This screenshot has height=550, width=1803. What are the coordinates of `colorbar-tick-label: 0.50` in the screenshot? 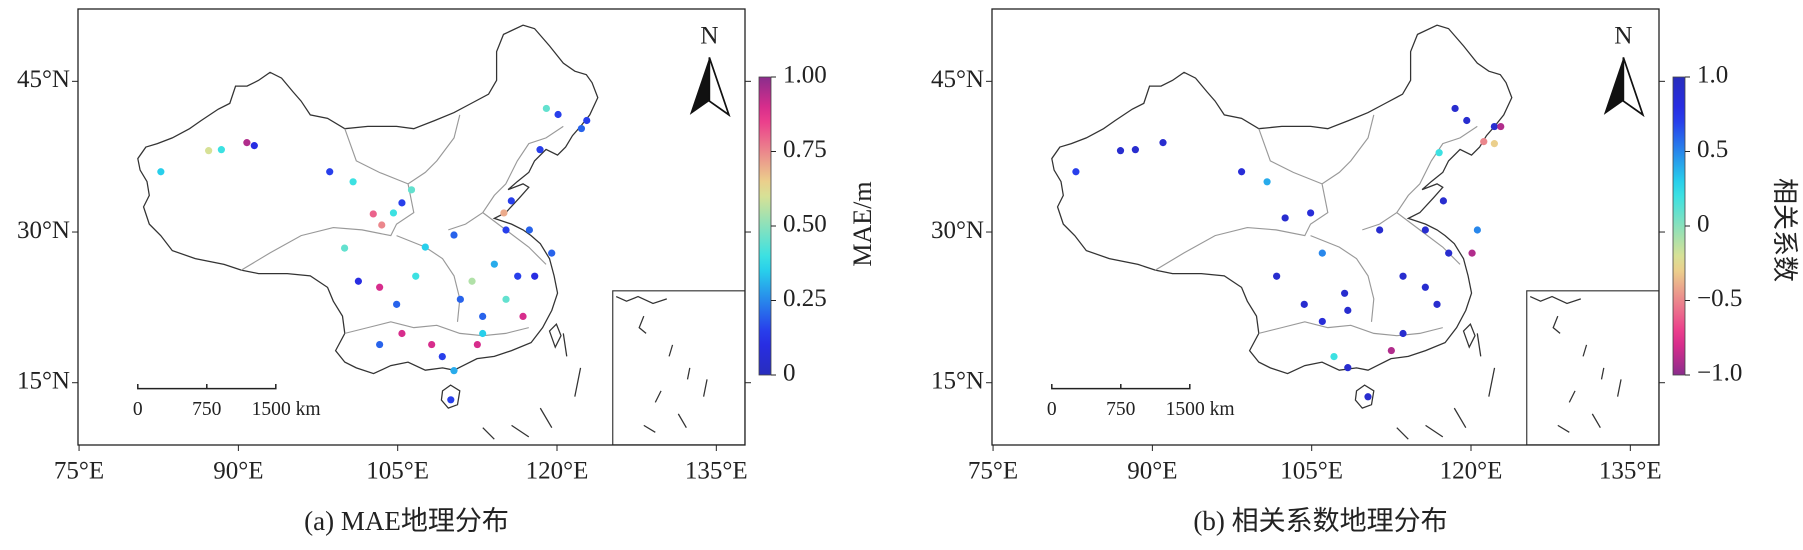 It's located at (805, 224).